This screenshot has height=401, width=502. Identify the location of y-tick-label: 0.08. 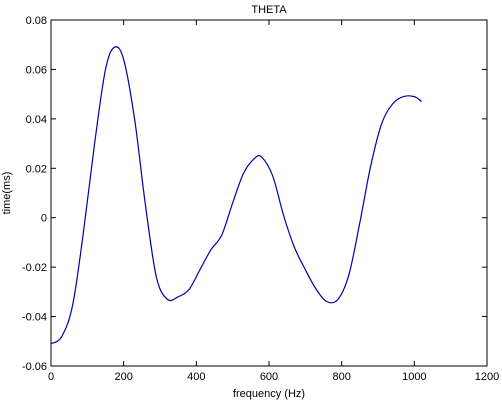
(36, 21).